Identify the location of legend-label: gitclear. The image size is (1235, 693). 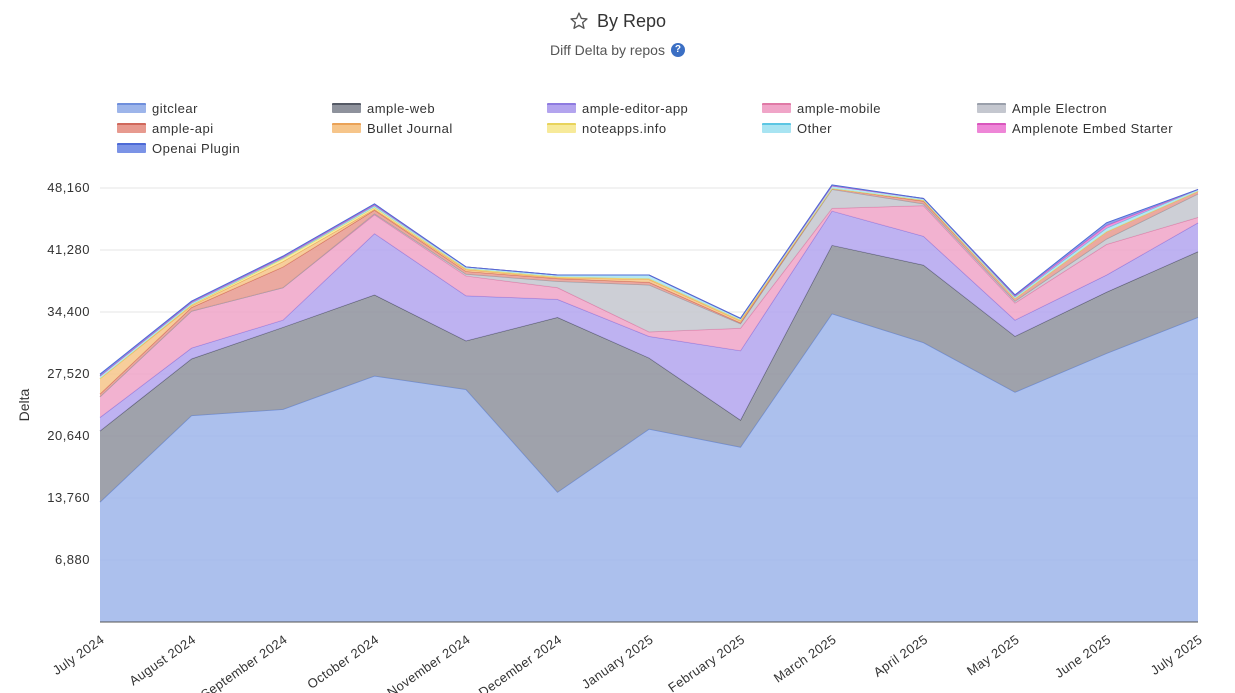
(175, 108).